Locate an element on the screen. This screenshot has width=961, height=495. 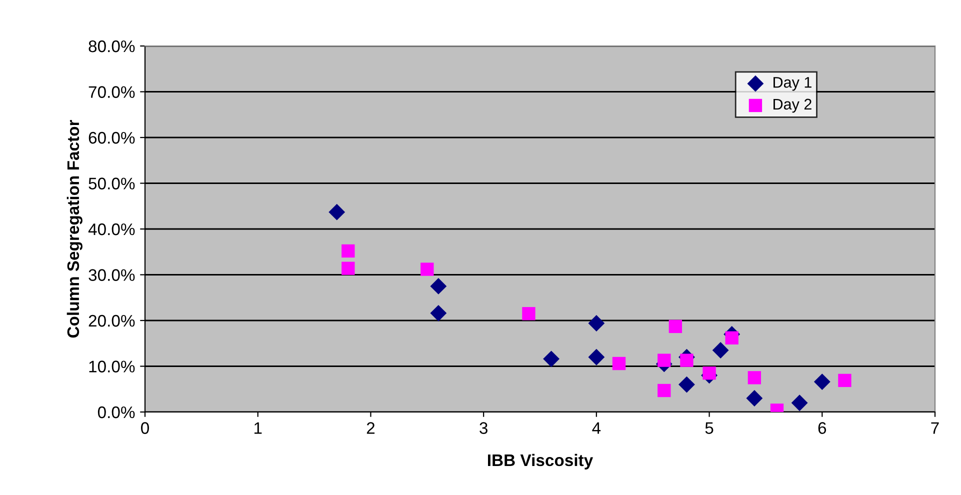
y-tick-label: 60.0% is located at coordinates (111, 138).